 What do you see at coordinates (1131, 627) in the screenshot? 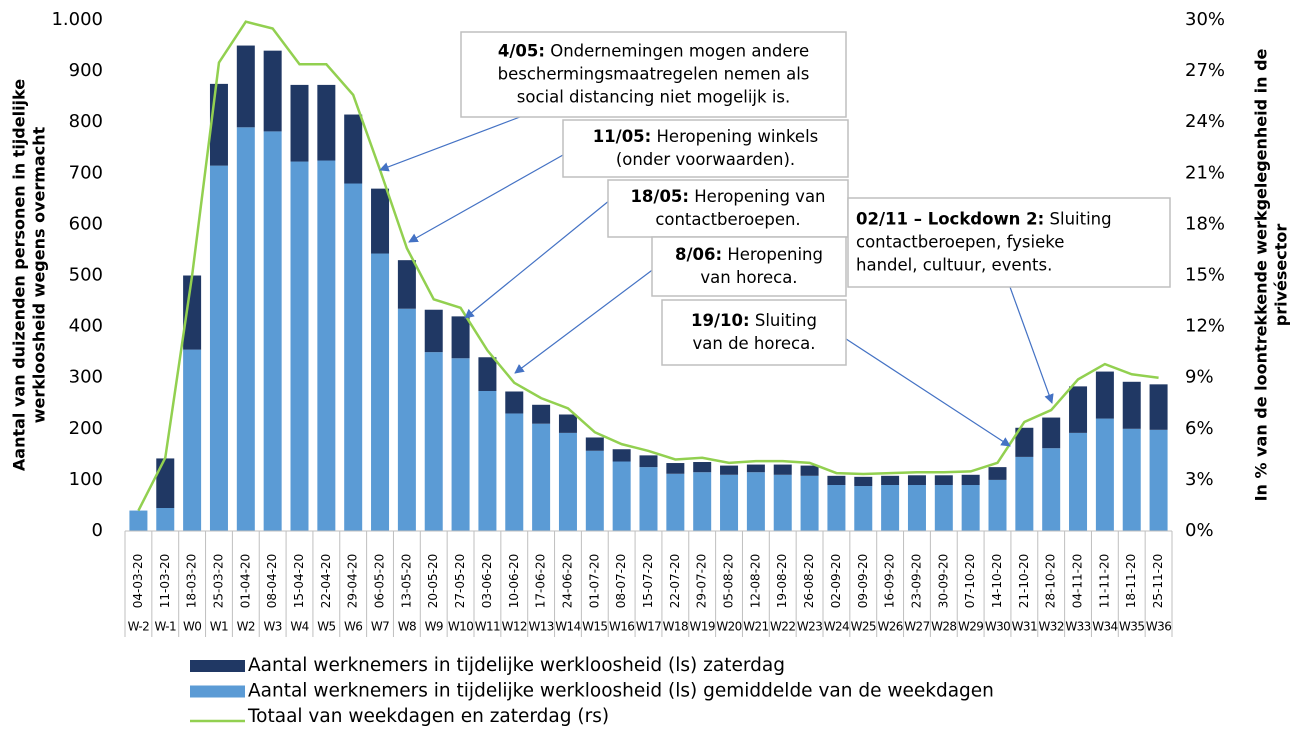
I see `x-group-label: W35` at bounding box center [1131, 627].